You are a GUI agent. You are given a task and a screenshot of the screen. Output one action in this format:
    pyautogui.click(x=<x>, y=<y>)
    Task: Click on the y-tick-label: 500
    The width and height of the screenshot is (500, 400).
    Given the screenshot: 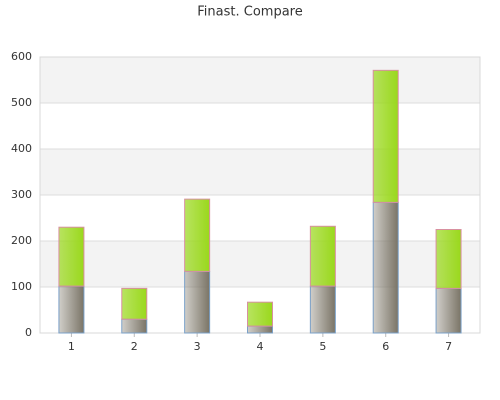 What is the action you would take?
    pyautogui.click(x=21, y=102)
    